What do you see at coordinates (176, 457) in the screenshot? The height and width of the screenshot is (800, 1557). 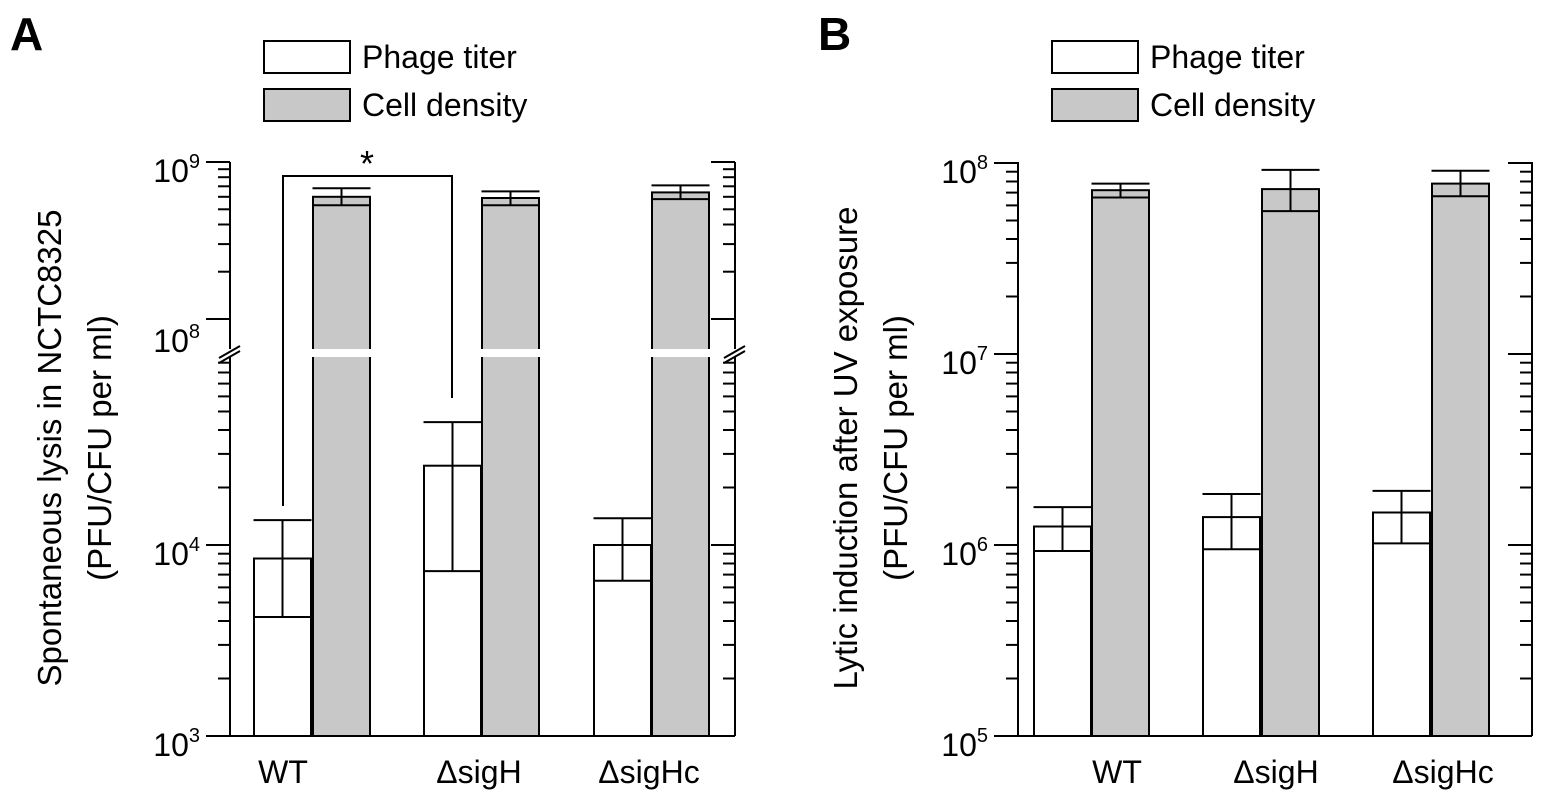 I see `panel-a-tick-labels: 10³ 10⁴ 10⁸ 10⁹` at bounding box center [176, 457].